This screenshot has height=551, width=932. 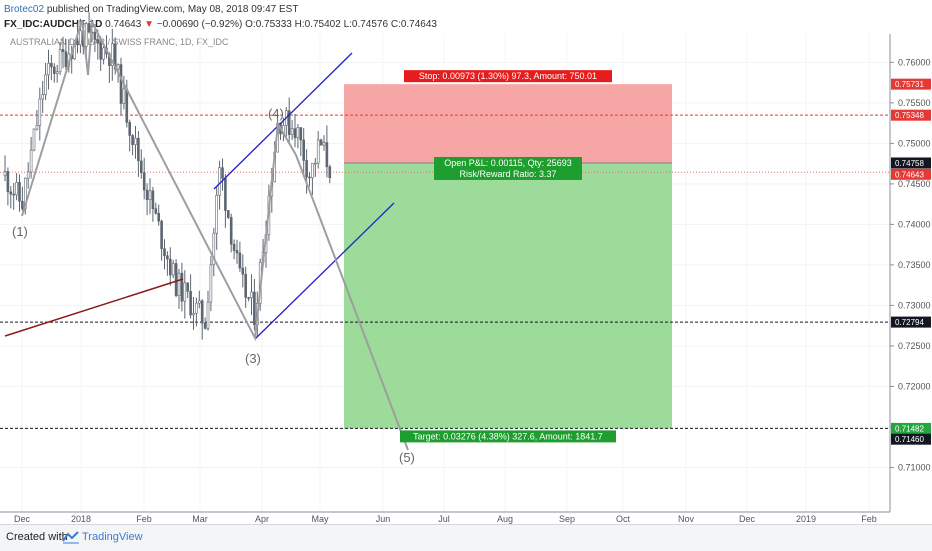 I want to click on symbol-name: FX_IDC:AUDCHF, 1D, so click(x=53, y=24).